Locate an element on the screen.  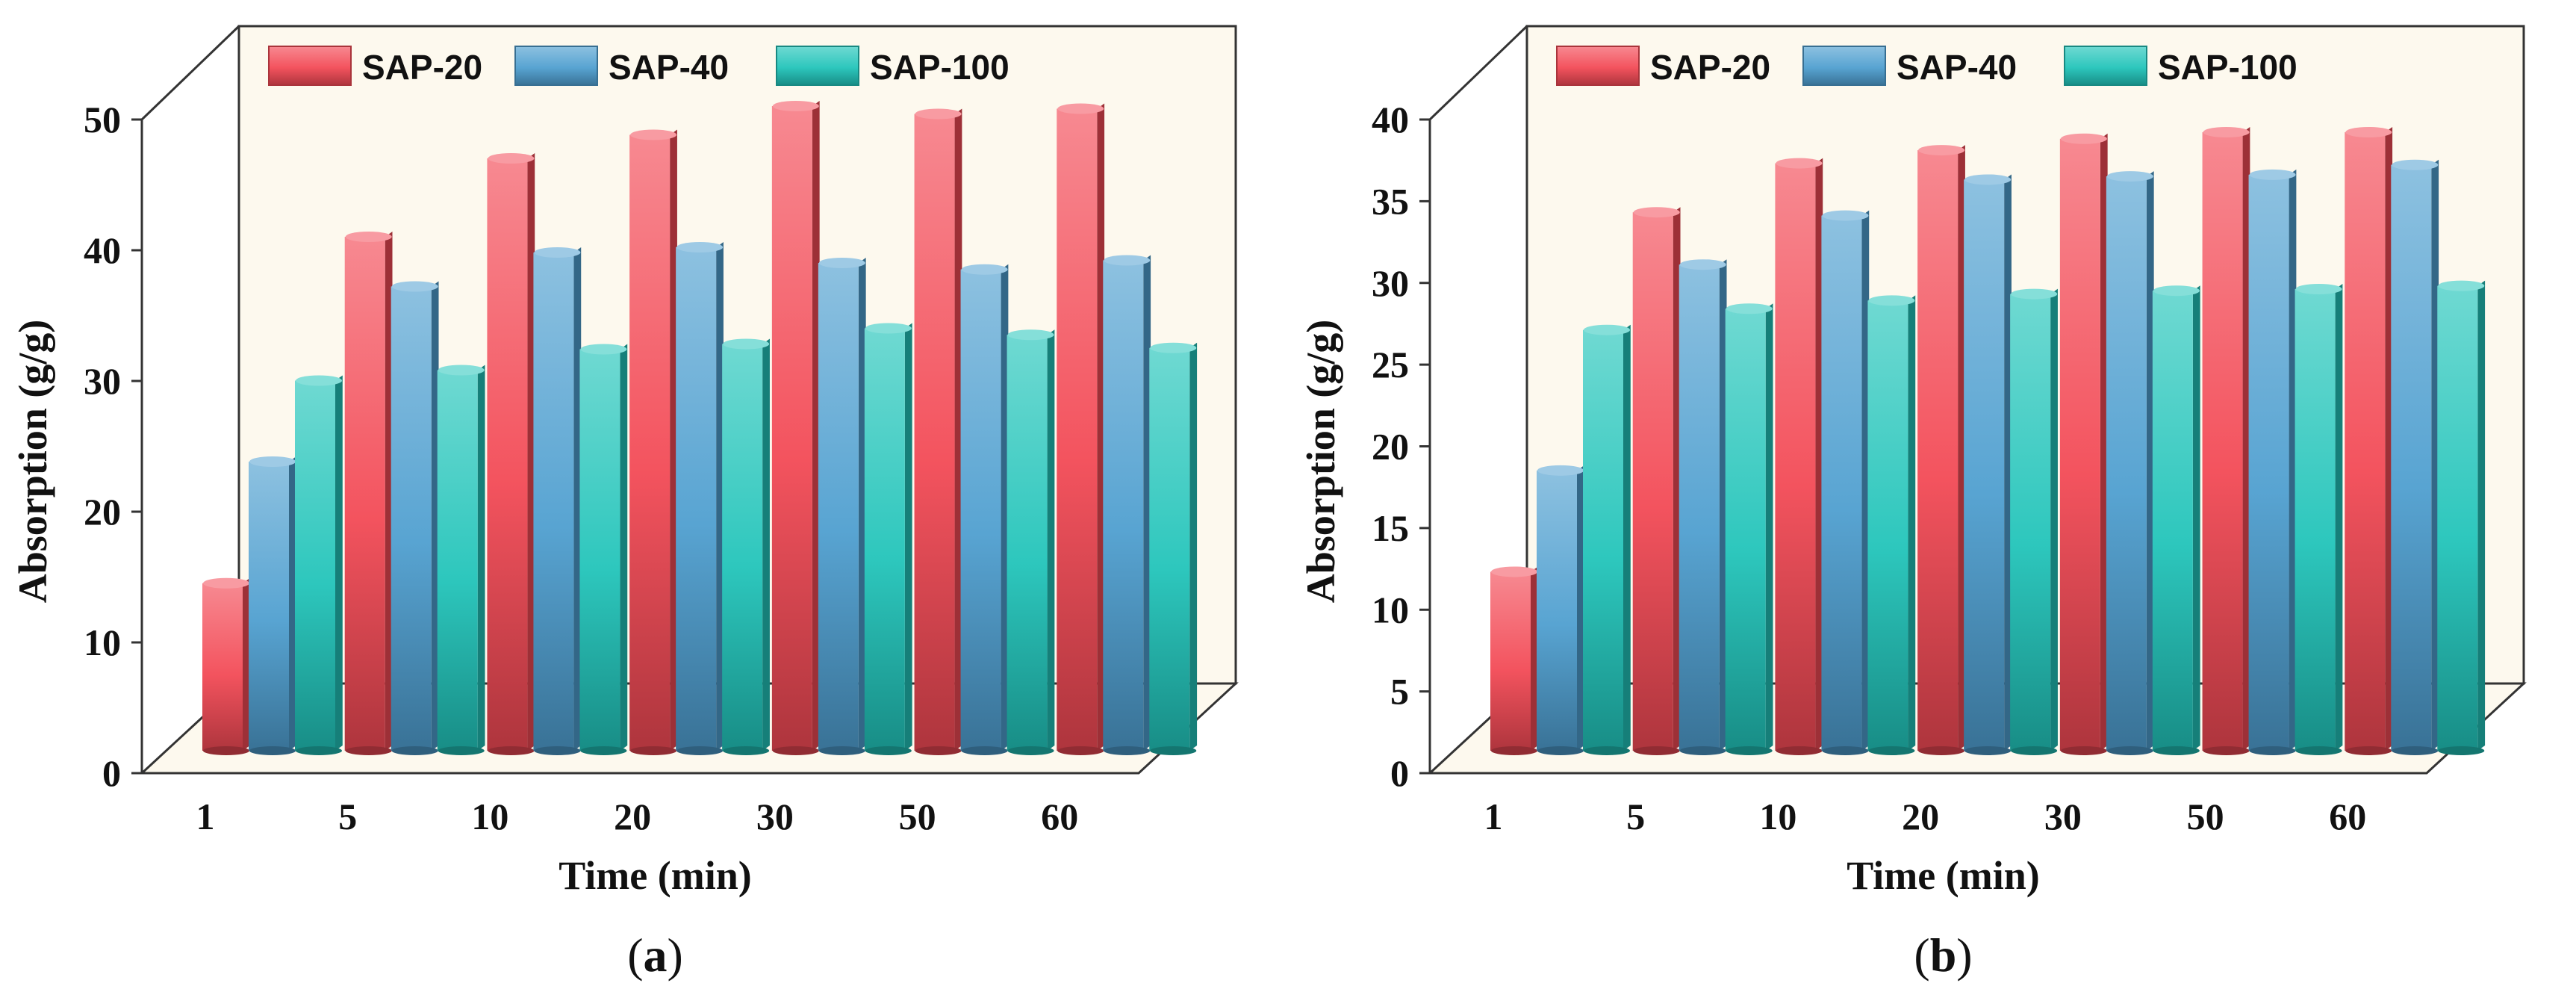
legend-label: SAP-100 is located at coordinates (939, 67).